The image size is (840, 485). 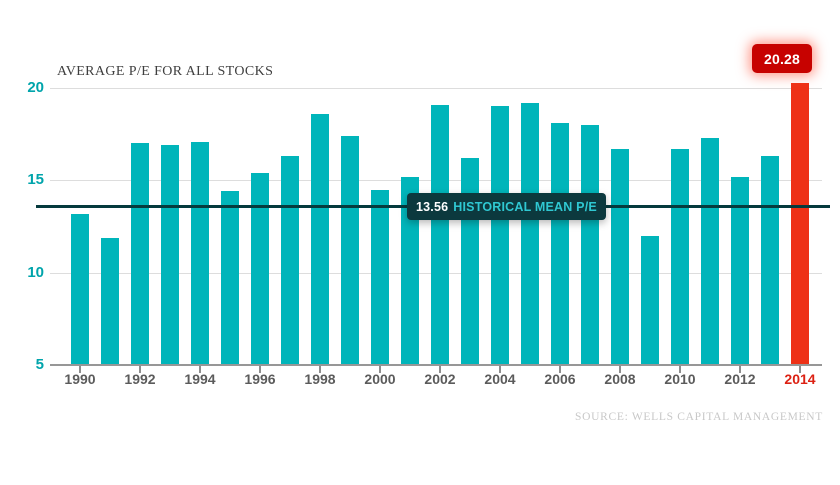 What do you see at coordinates (699, 417) in the screenshot?
I see `source-note: SOURCE: WELLS CAPITAL MANAGEMENT` at bounding box center [699, 417].